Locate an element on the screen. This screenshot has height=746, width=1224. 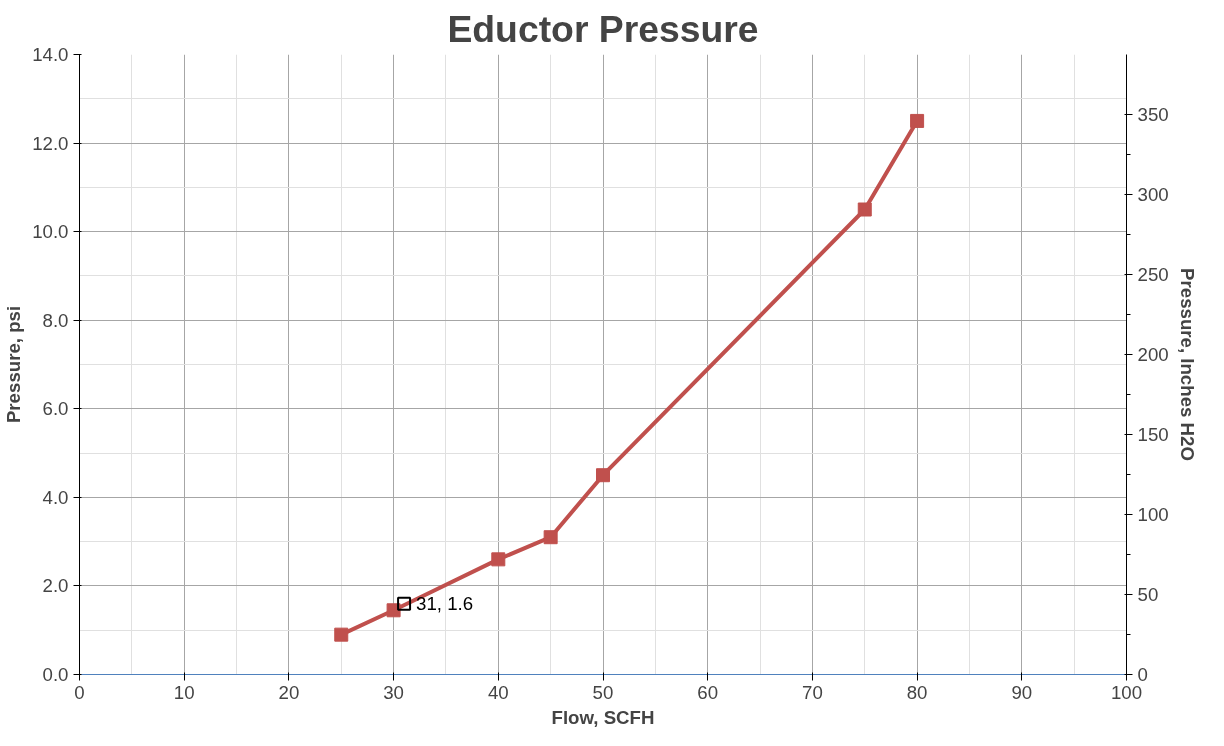
x-tick-label: 50 is located at coordinates (603, 692).